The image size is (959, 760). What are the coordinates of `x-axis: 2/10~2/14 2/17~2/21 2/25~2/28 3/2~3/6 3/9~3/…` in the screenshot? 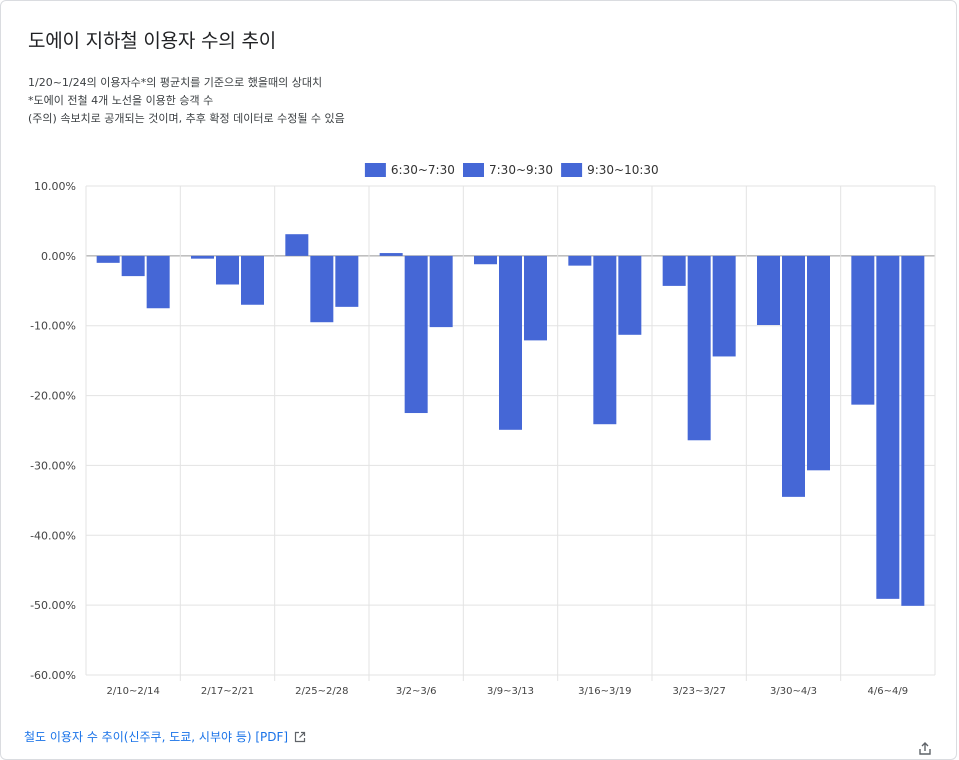 It's located at (508, 691).